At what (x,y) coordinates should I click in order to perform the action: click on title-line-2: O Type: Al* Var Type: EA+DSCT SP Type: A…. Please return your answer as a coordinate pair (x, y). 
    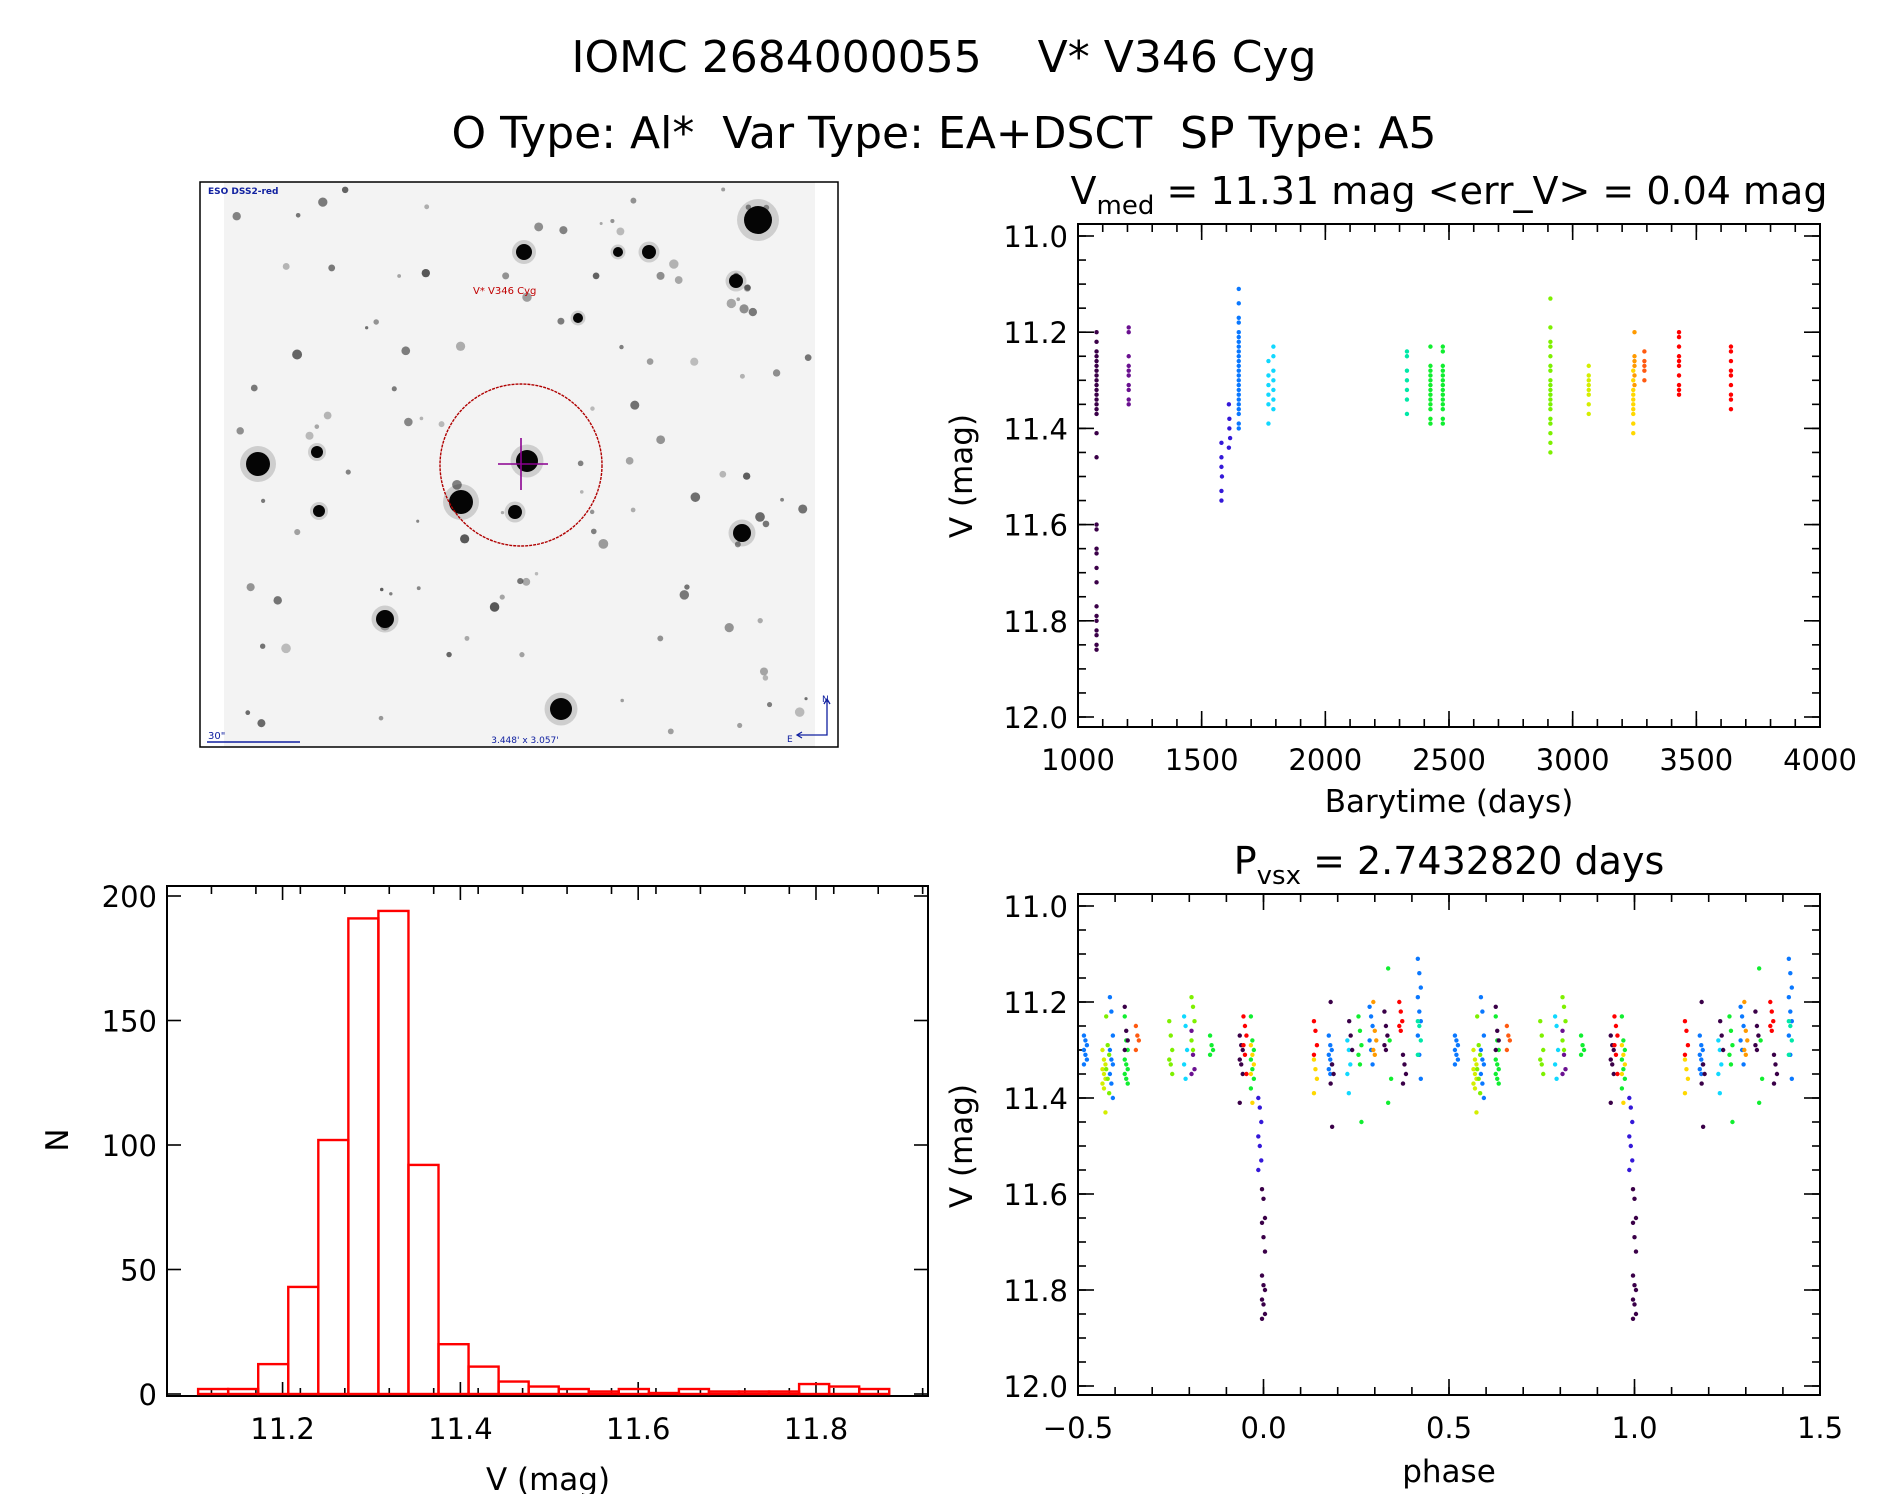
    Looking at the image, I should click on (944, 133).